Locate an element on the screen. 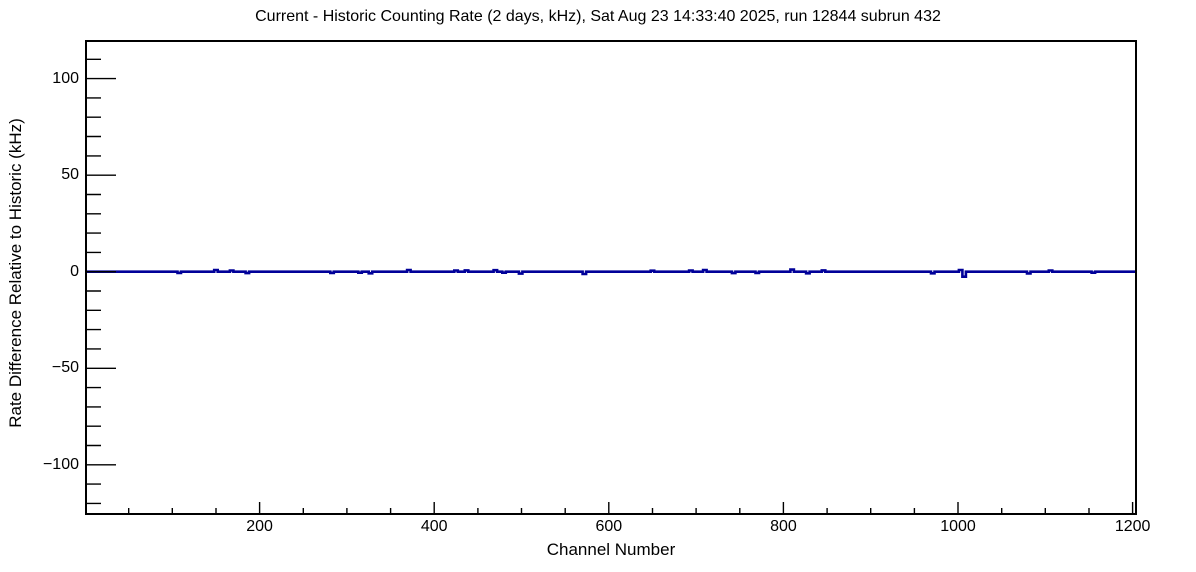 The width and height of the screenshot is (1196, 572). y-tick-label: −50 is located at coordinates (65, 368).